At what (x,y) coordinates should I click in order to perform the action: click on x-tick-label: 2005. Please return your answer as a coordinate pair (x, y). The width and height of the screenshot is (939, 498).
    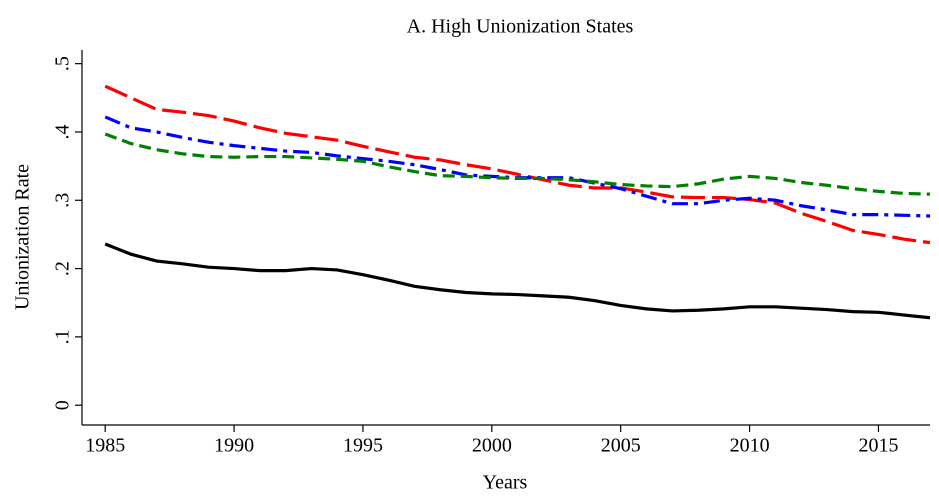
    Looking at the image, I should click on (621, 446).